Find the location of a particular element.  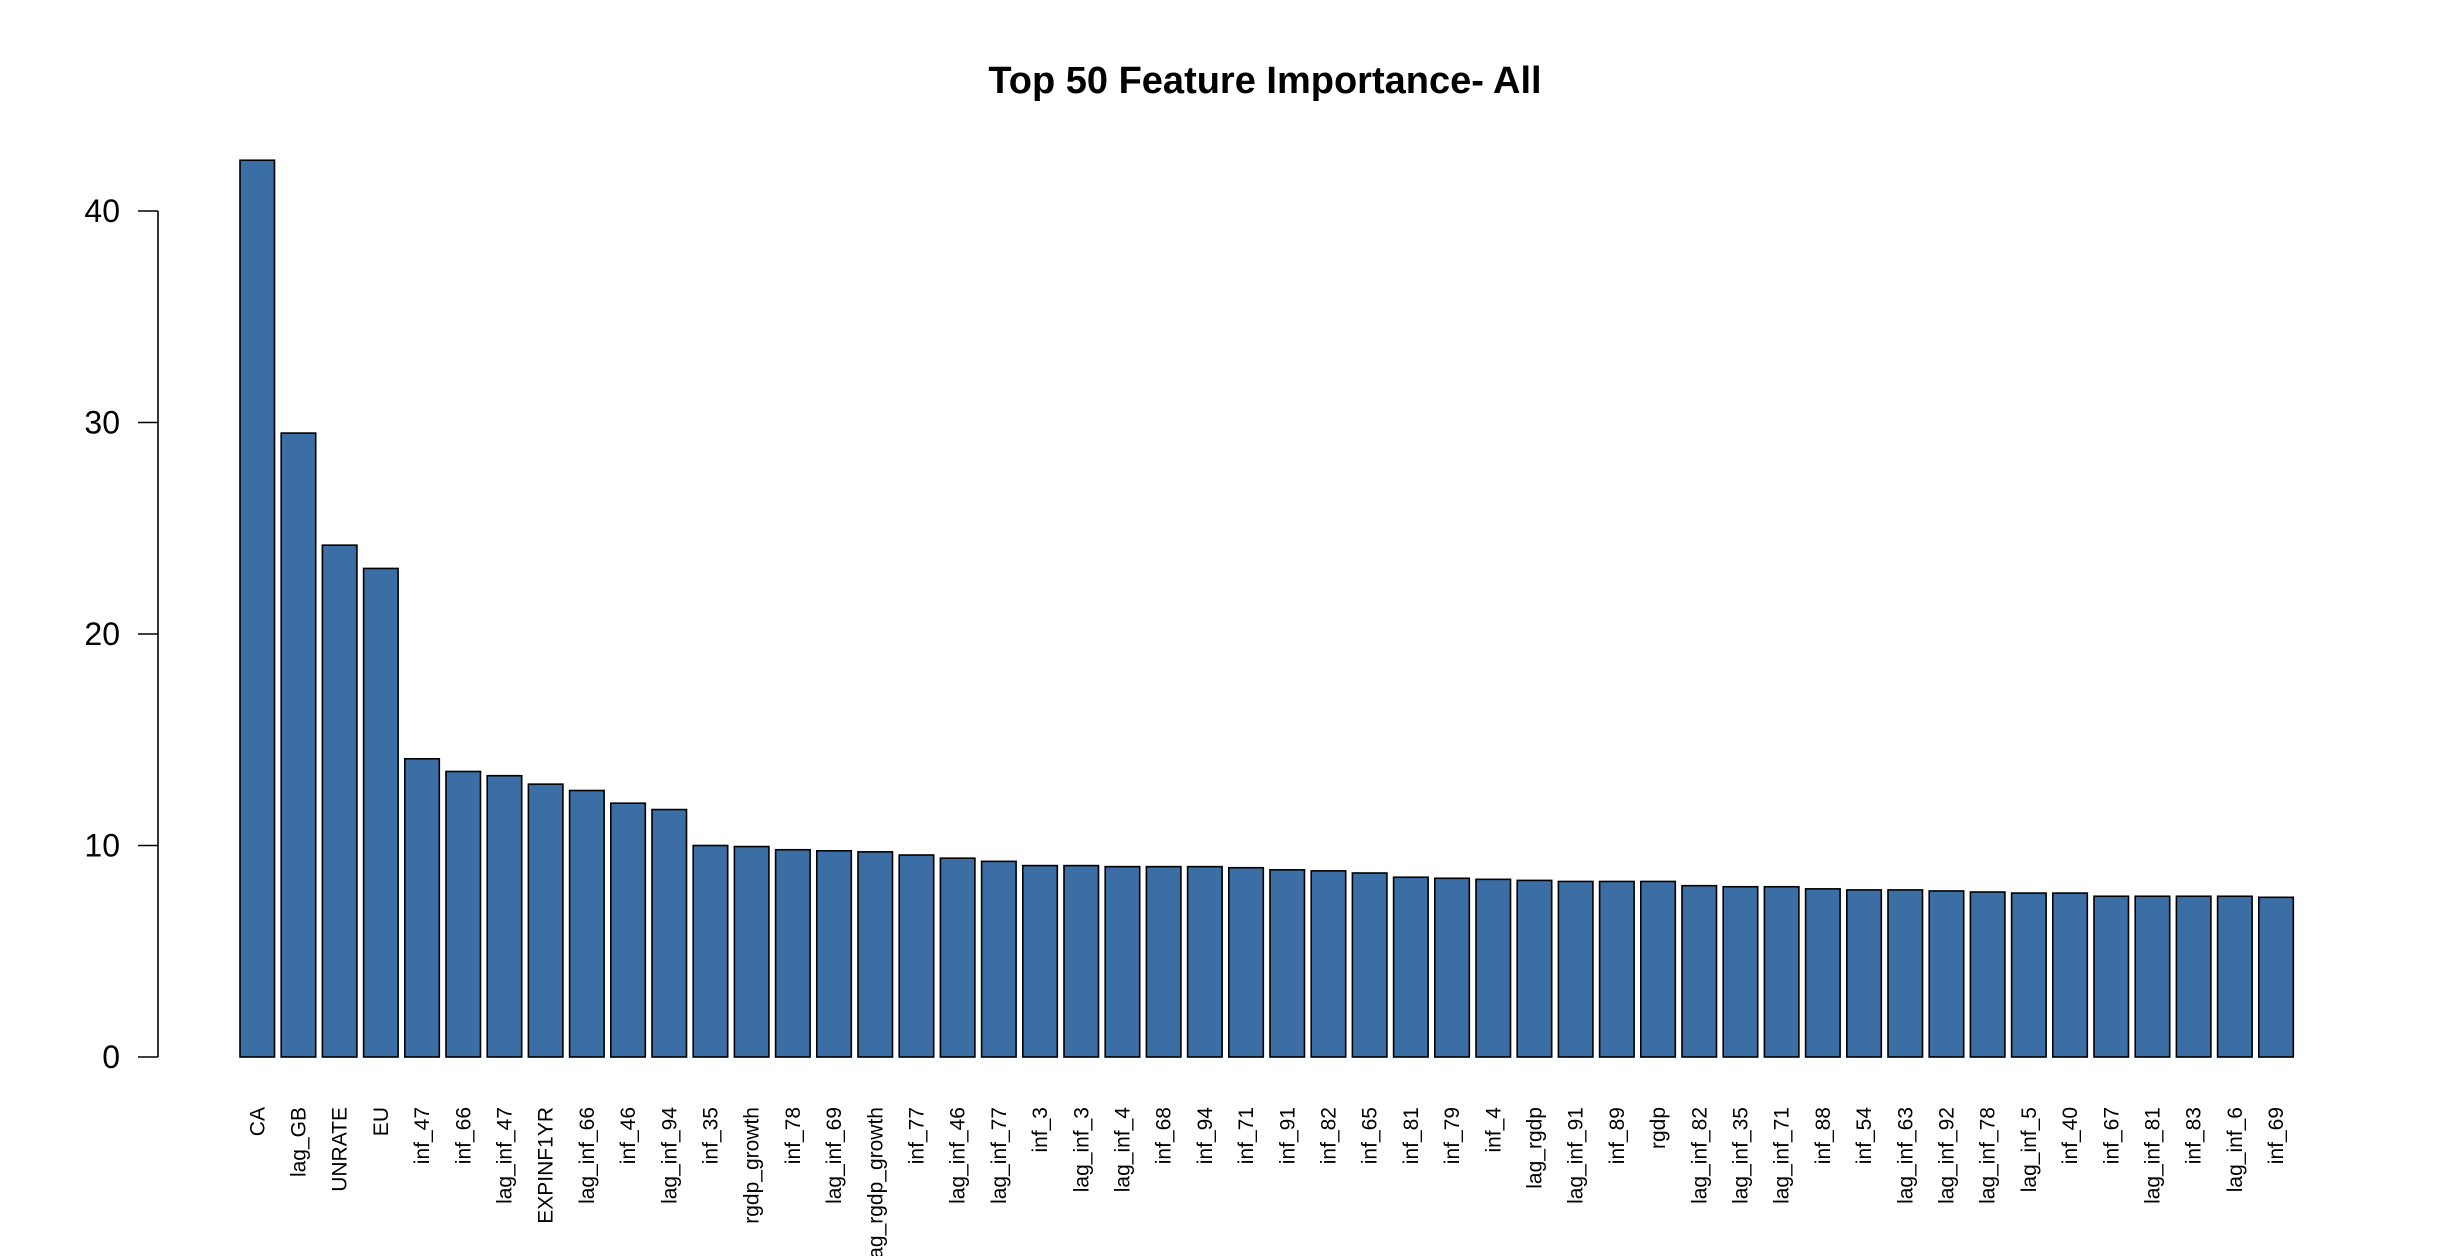

x-tick-label: inf_79 is located at coordinates (1452, 1135).